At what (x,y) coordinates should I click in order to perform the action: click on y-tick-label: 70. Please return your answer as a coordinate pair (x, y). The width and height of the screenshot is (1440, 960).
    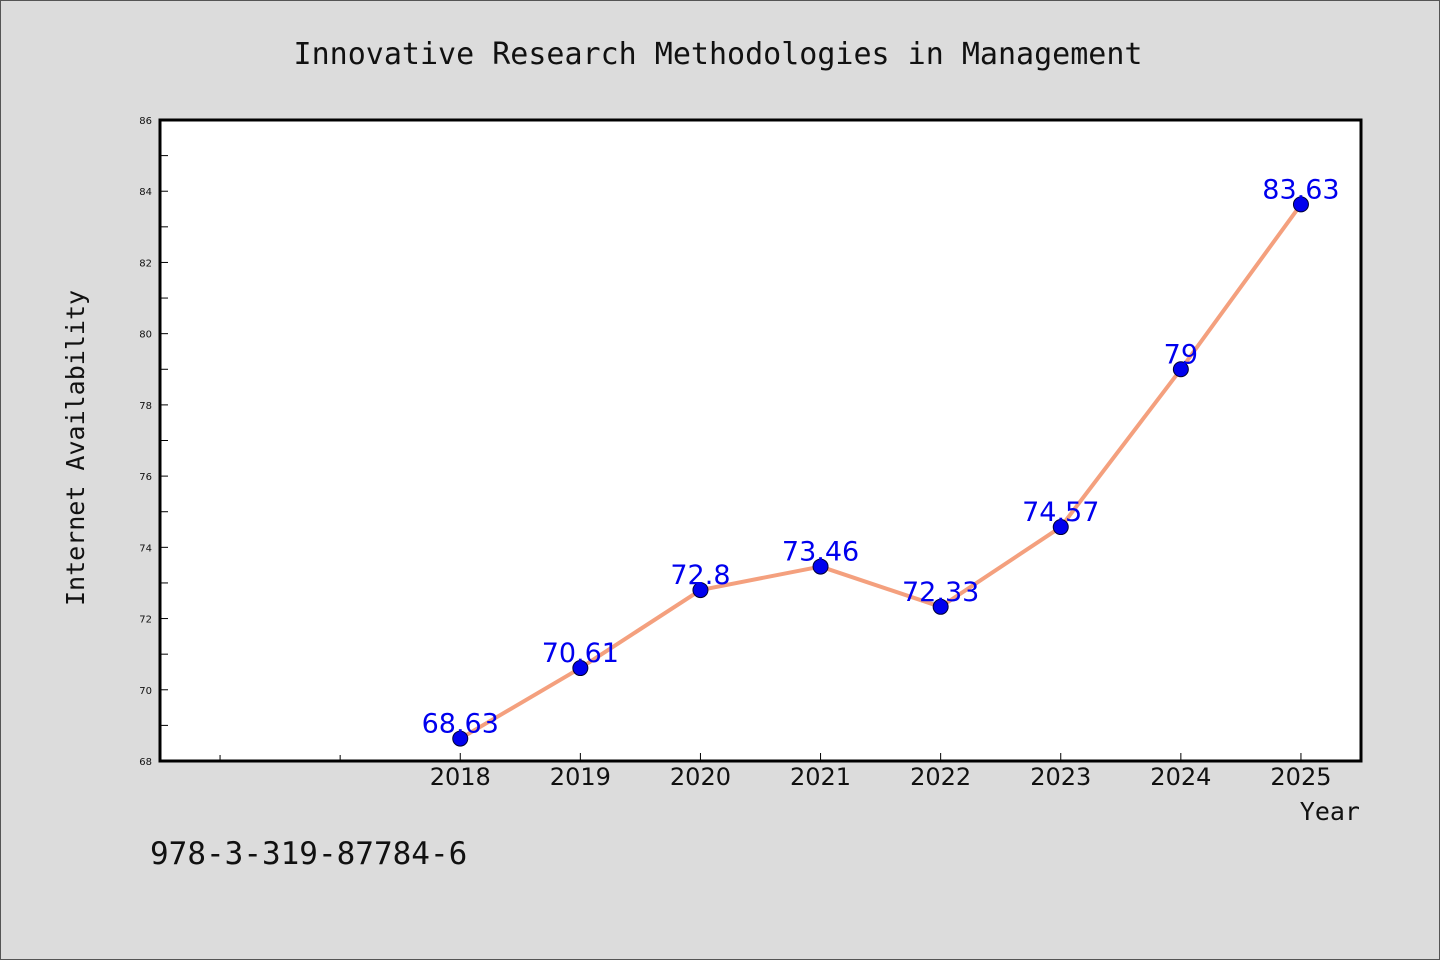
    Looking at the image, I should click on (145, 691).